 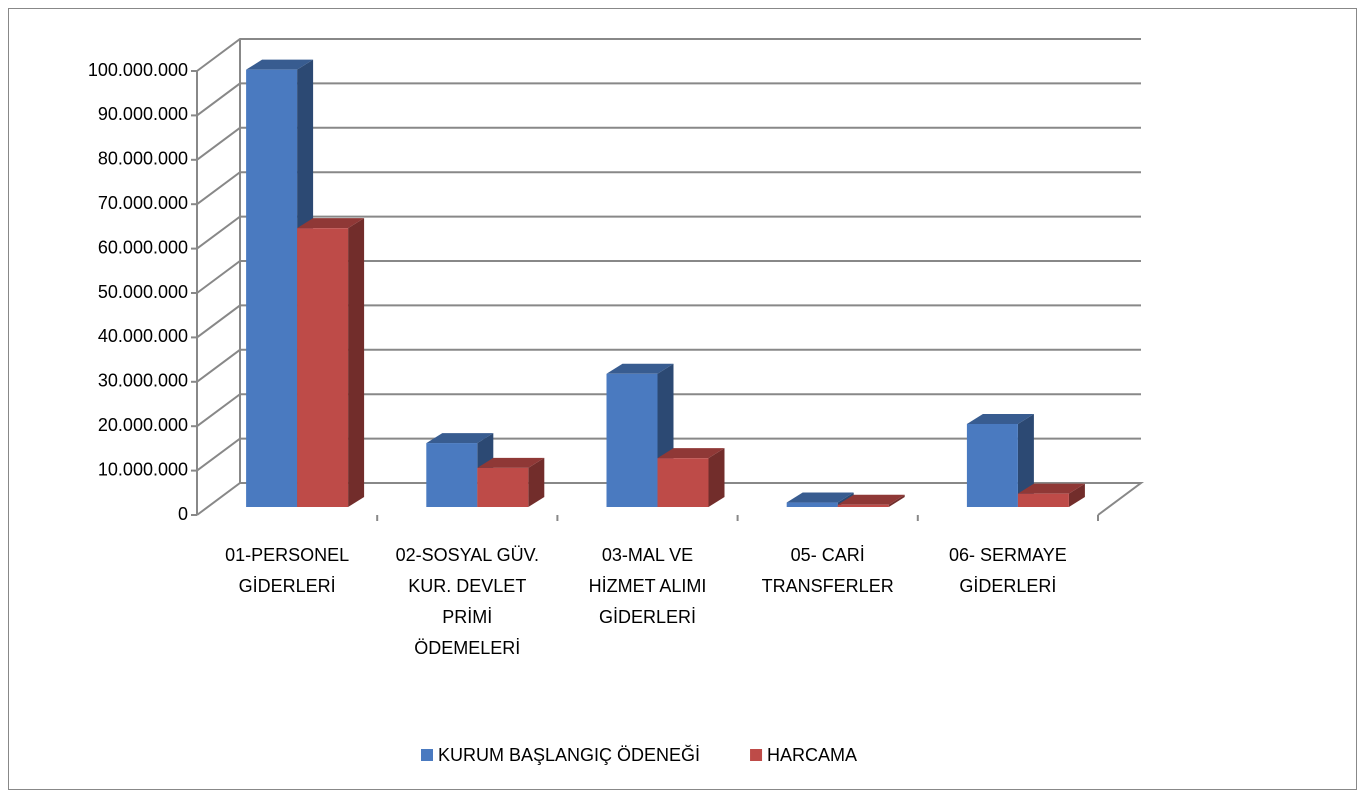 I want to click on y-tick-label: 100.000.000, so click(x=138, y=70).